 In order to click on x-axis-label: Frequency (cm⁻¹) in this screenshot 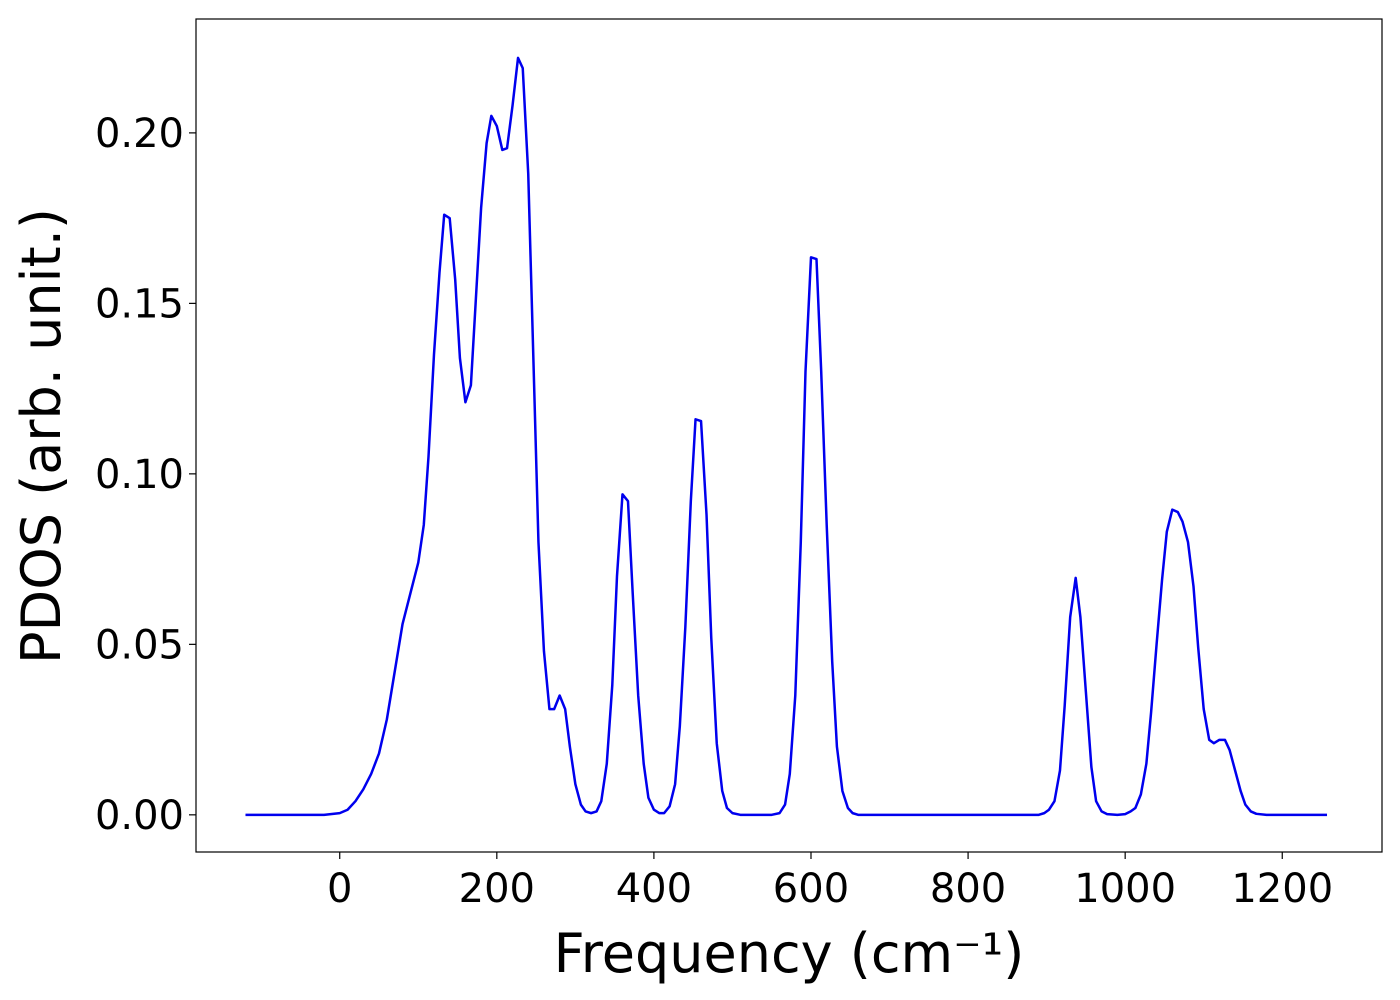, I will do `click(789, 953)`.